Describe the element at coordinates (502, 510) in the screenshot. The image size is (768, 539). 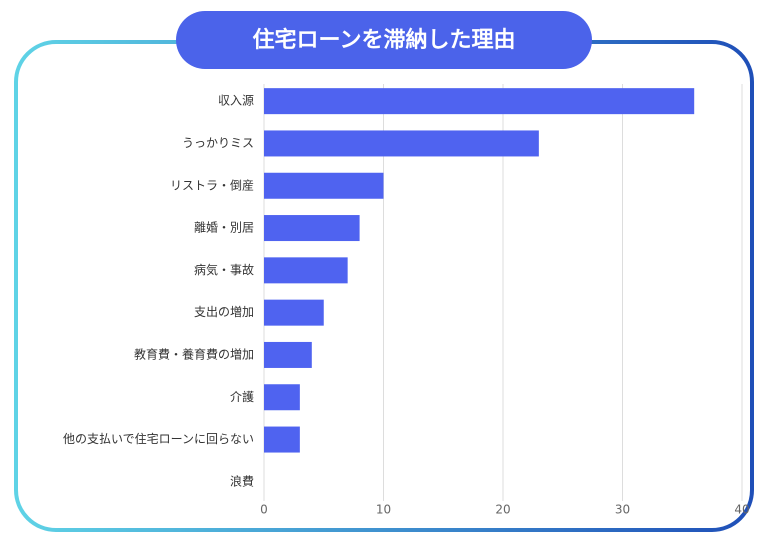
I see `x-tick-label: 20` at that location.